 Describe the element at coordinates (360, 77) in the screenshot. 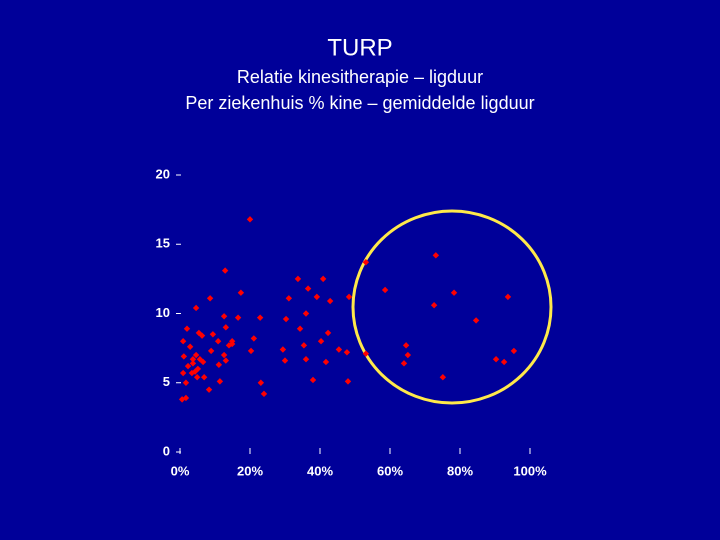

I see `chart-subtitle: Relatie kinesitherapie – ligduur` at that location.